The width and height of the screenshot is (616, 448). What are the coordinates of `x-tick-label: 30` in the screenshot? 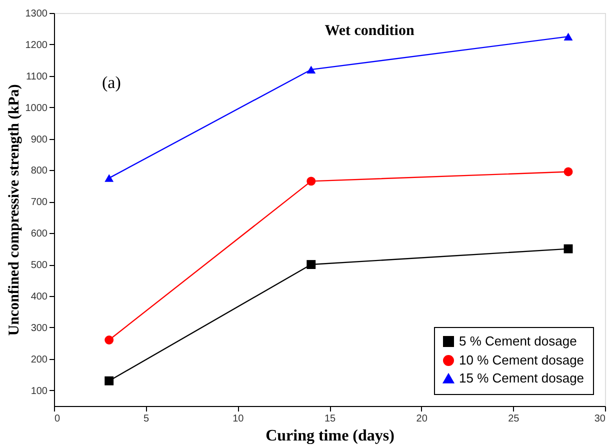 It's located at (600, 419).